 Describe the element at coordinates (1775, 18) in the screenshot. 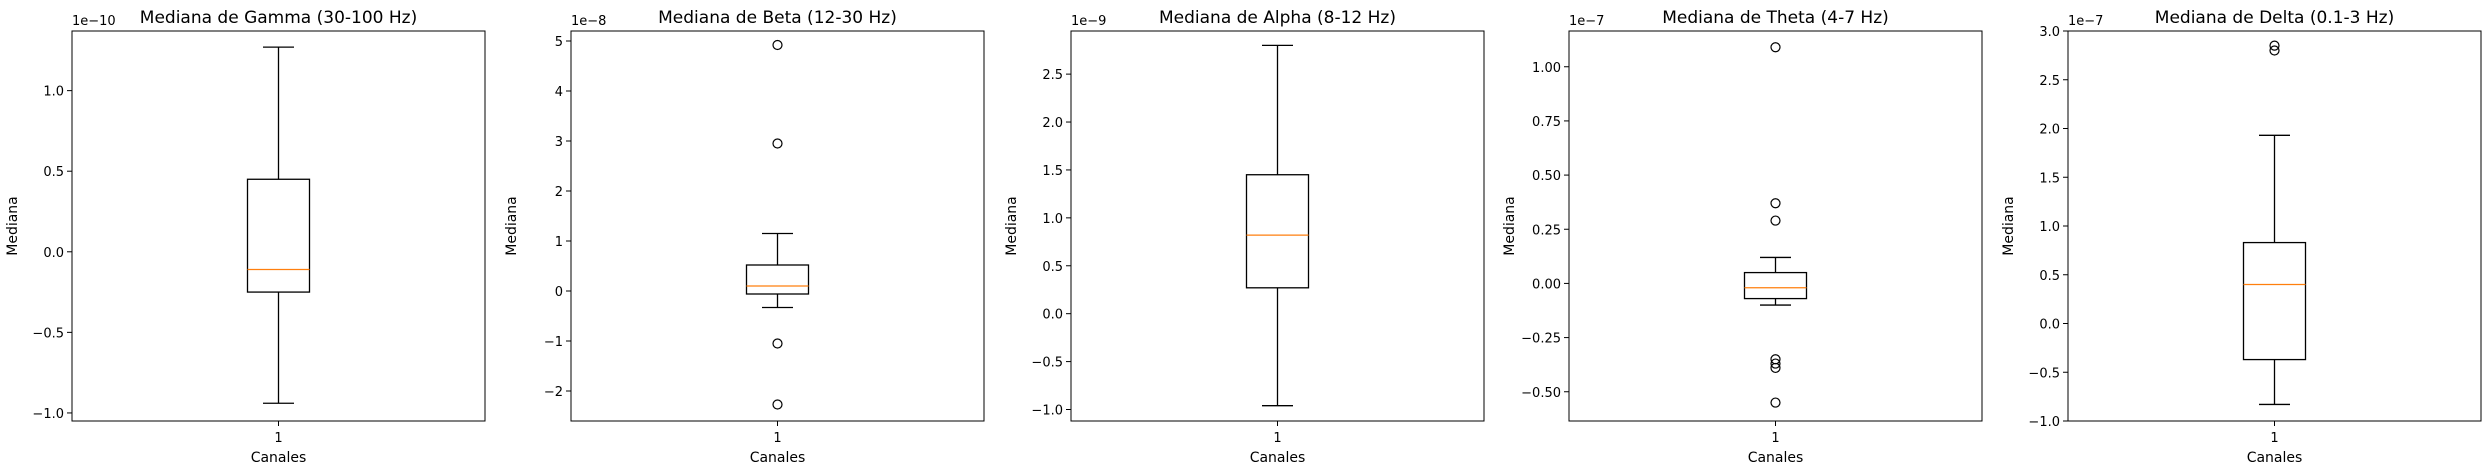

I see `chart-title: Mediana de Theta (4-7 Hz)` at that location.